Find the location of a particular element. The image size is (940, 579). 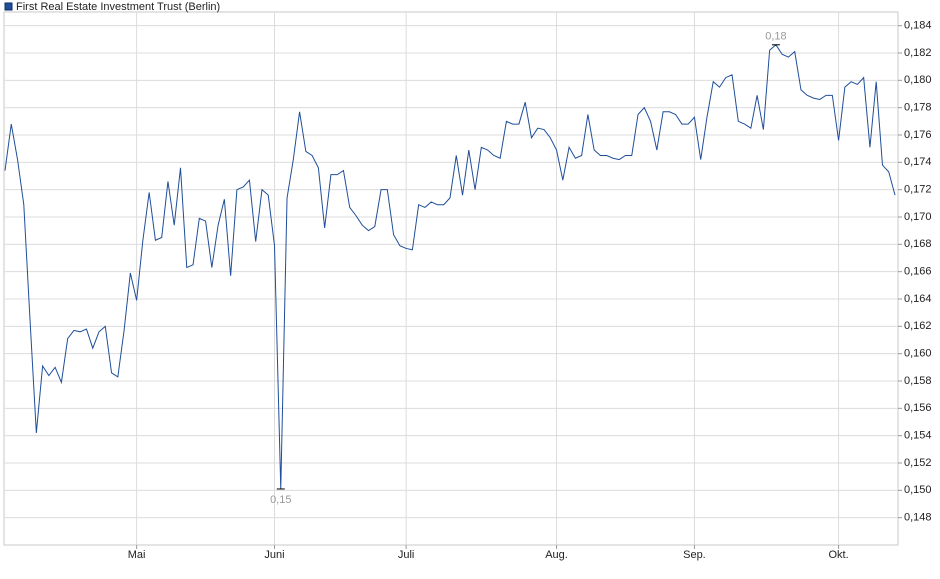

max-label: 0,18 is located at coordinates (775, 37).